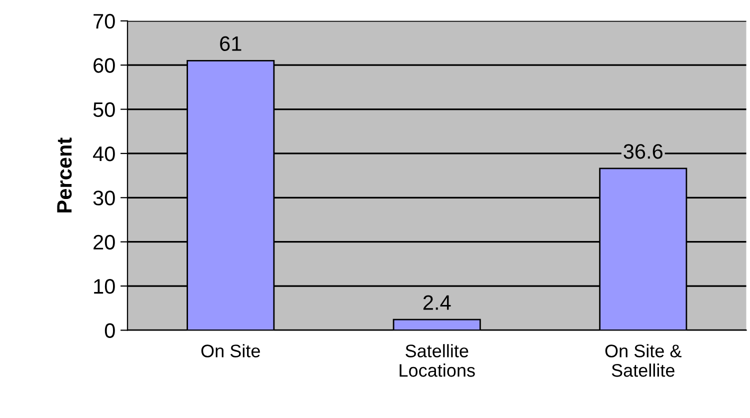 This screenshot has width=750, height=418. What do you see at coordinates (230, 351) in the screenshot?
I see `x-tick-label: On Site` at bounding box center [230, 351].